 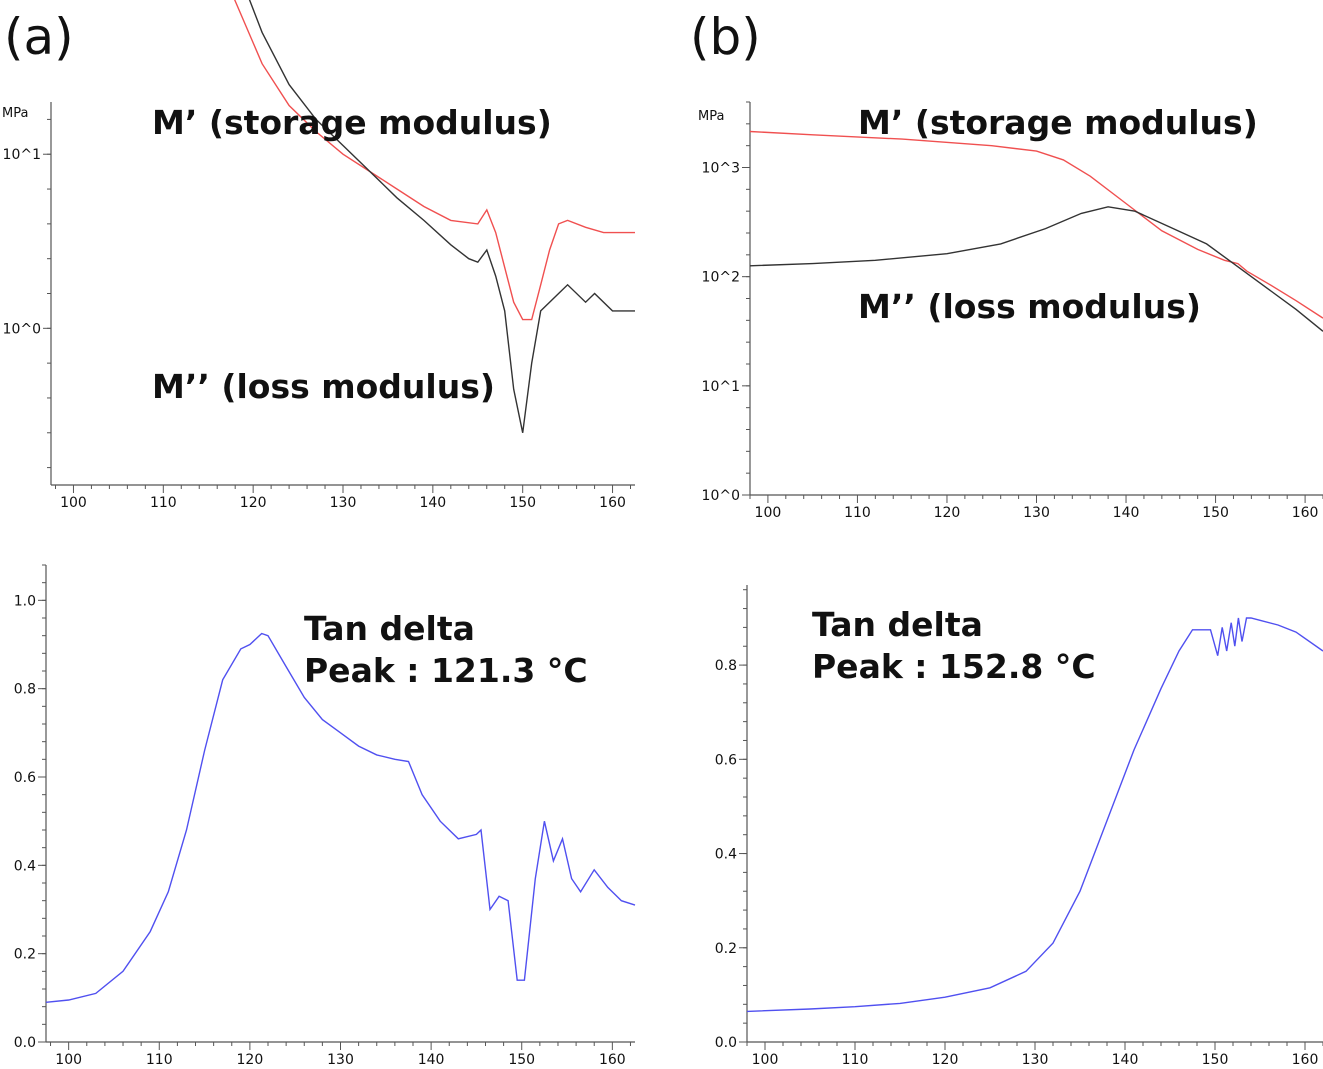 I want to click on y-tick-label: 10^3, so click(x=721, y=169).